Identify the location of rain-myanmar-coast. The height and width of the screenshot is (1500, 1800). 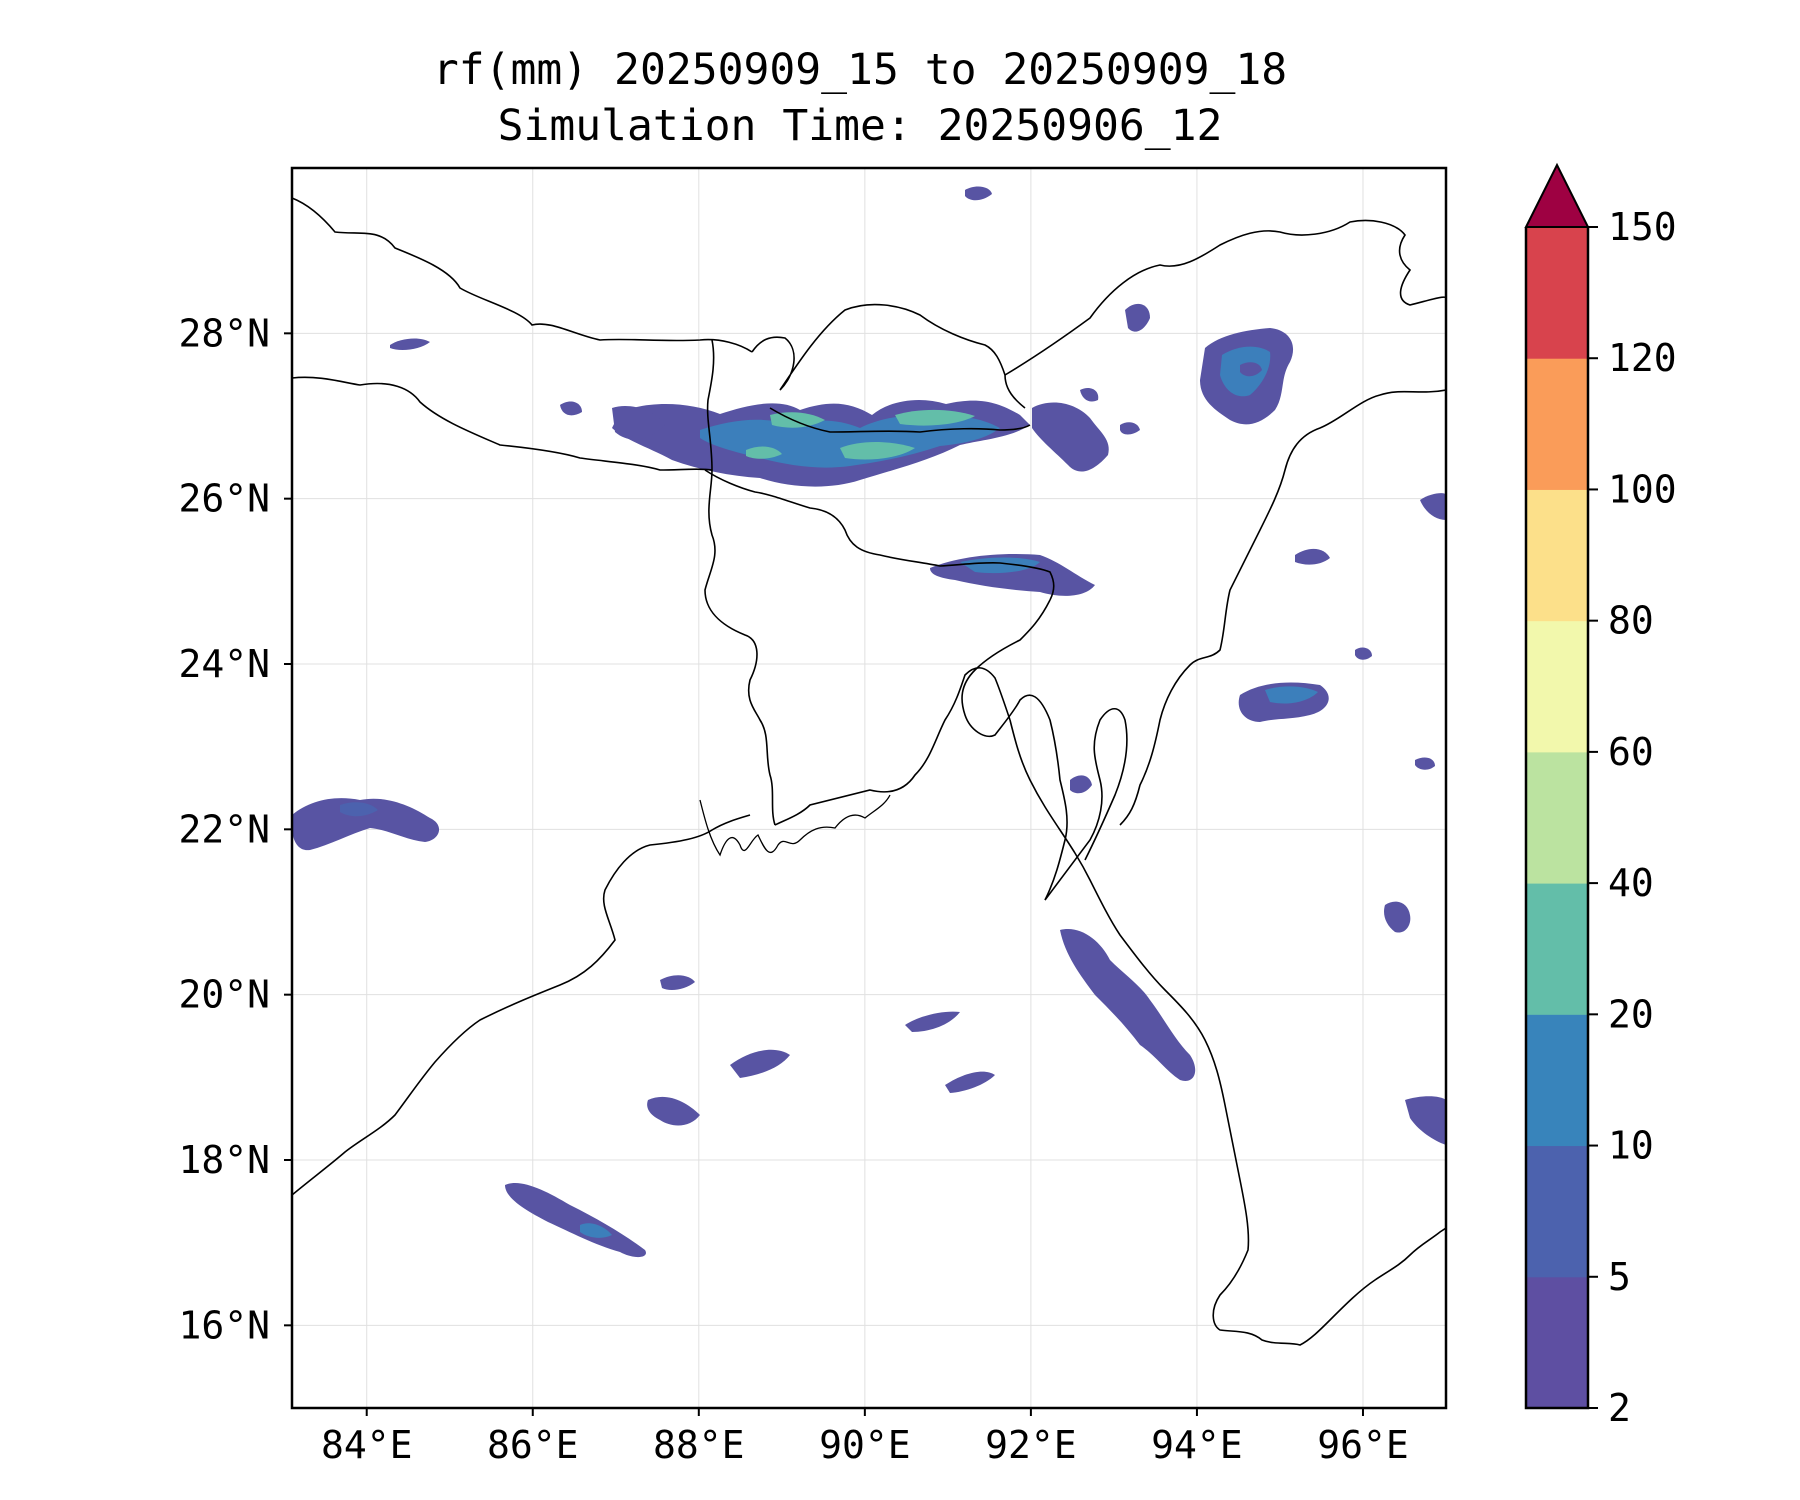
(1128, 1005).